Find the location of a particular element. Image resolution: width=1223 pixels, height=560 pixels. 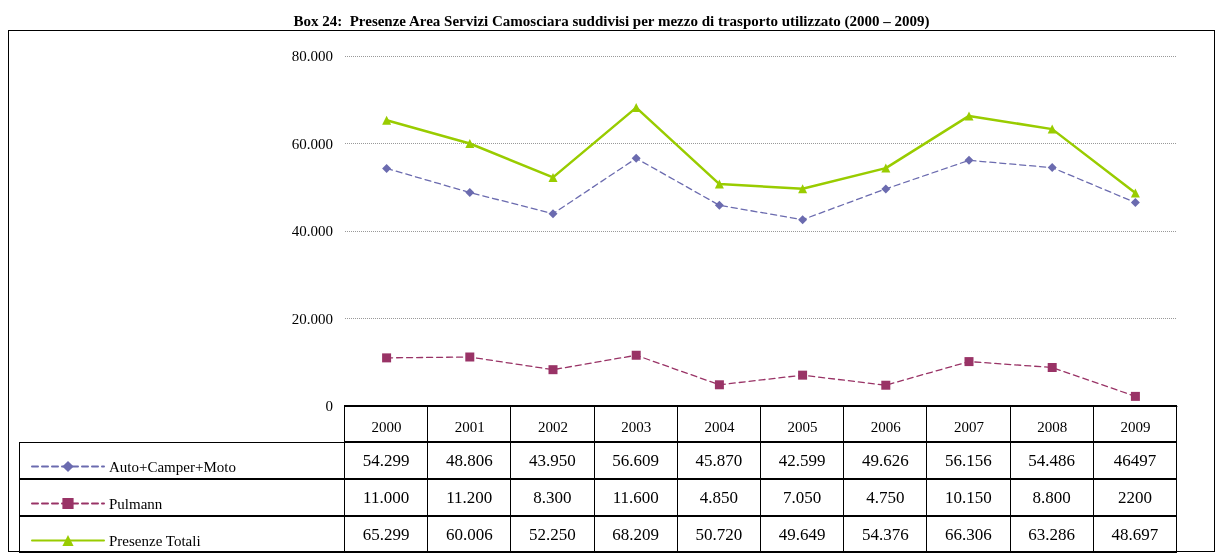

data-label: 11.200 is located at coordinates (469, 497).